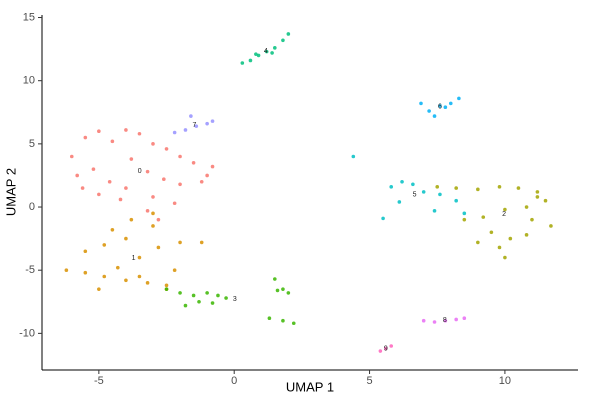 Image resolution: width=592 pixels, height=407 pixels. What do you see at coordinates (415, 194) in the screenshot?
I see `cluster-label: 5` at bounding box center [415, 194].